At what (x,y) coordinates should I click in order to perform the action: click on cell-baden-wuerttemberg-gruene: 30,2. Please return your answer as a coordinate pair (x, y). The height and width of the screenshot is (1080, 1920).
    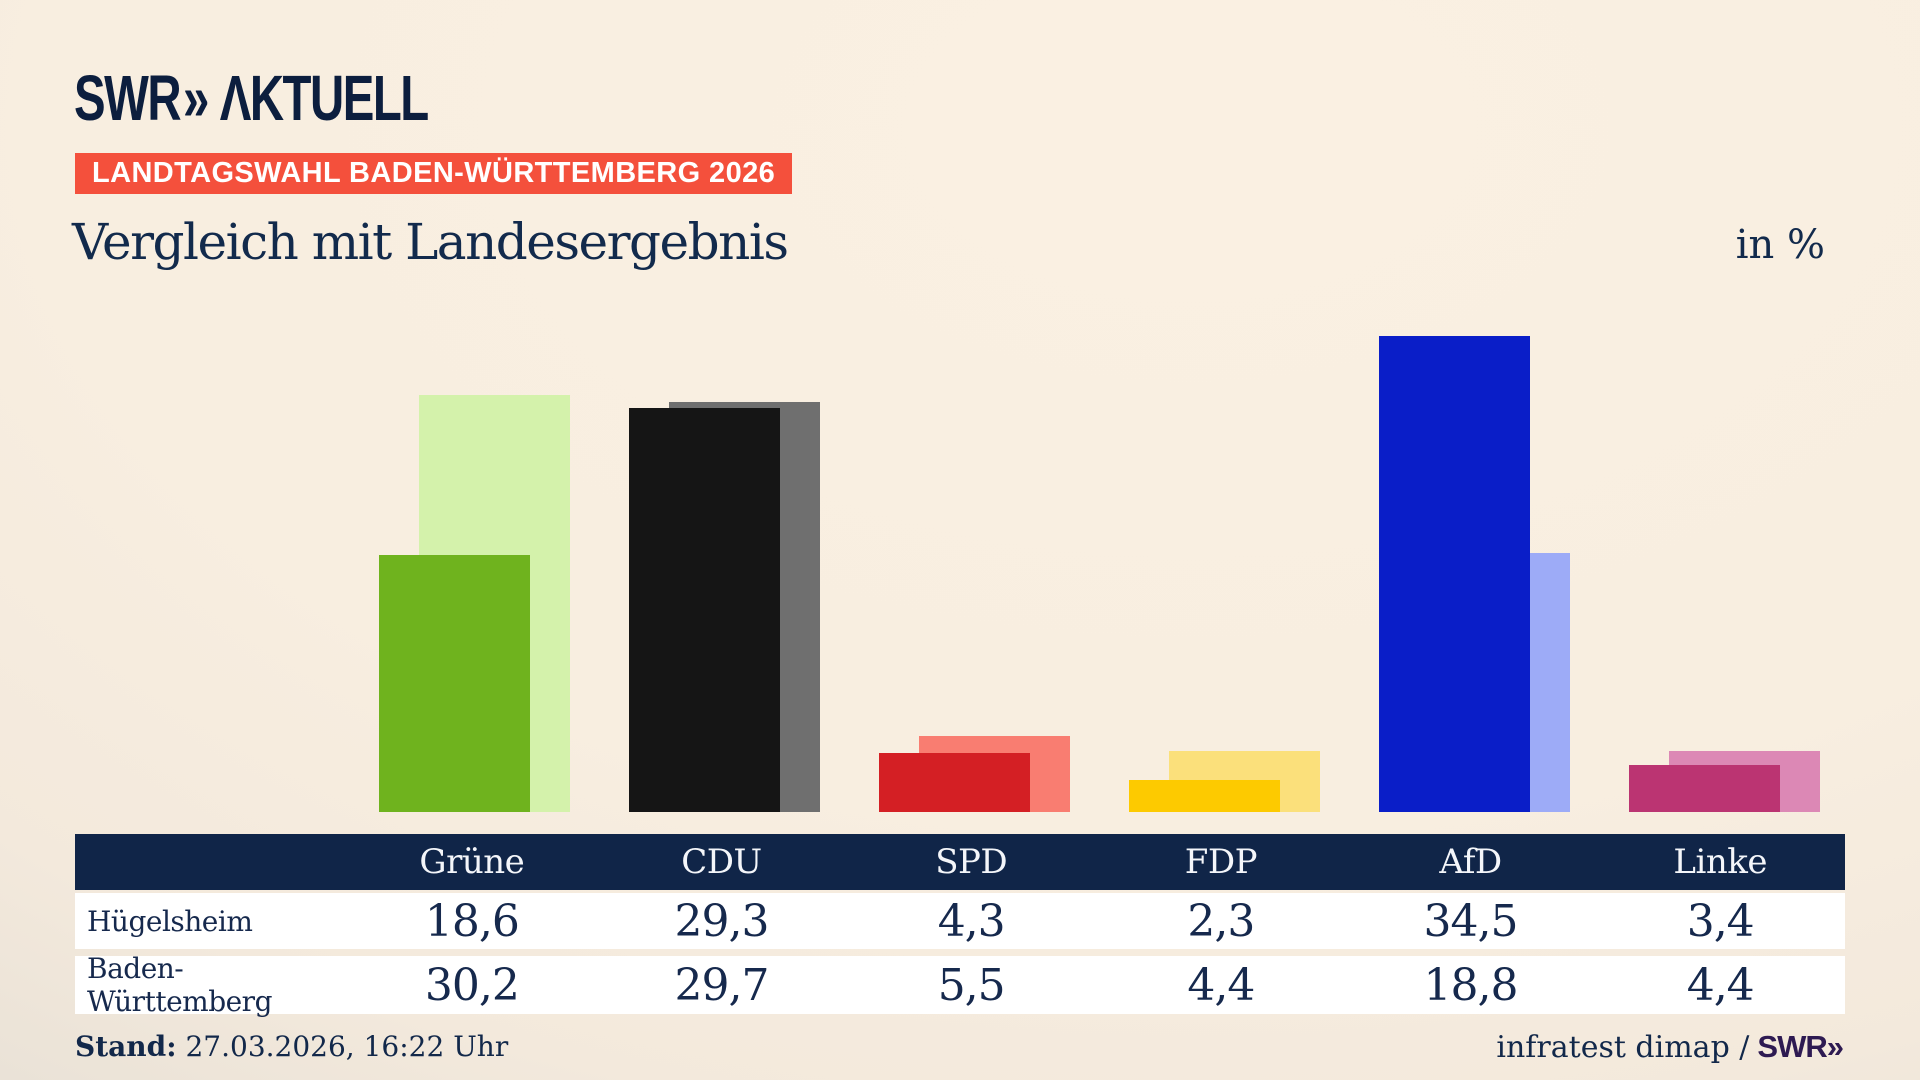
    Looking at the image, I should click on (472, 985).